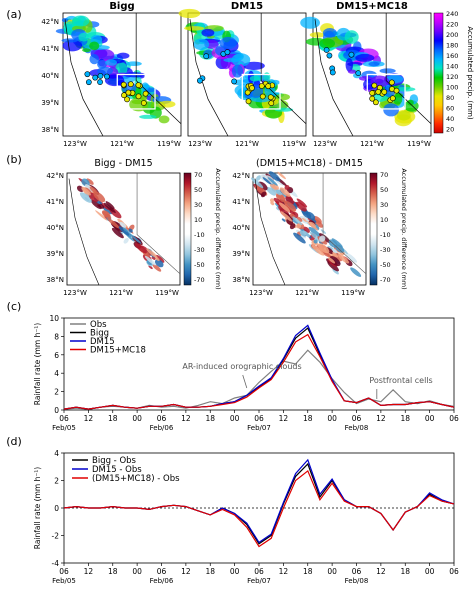  Describe the element at coordinates (384, 190) in the screenshot. I see `colorbar-tick-label: 50` at that location.